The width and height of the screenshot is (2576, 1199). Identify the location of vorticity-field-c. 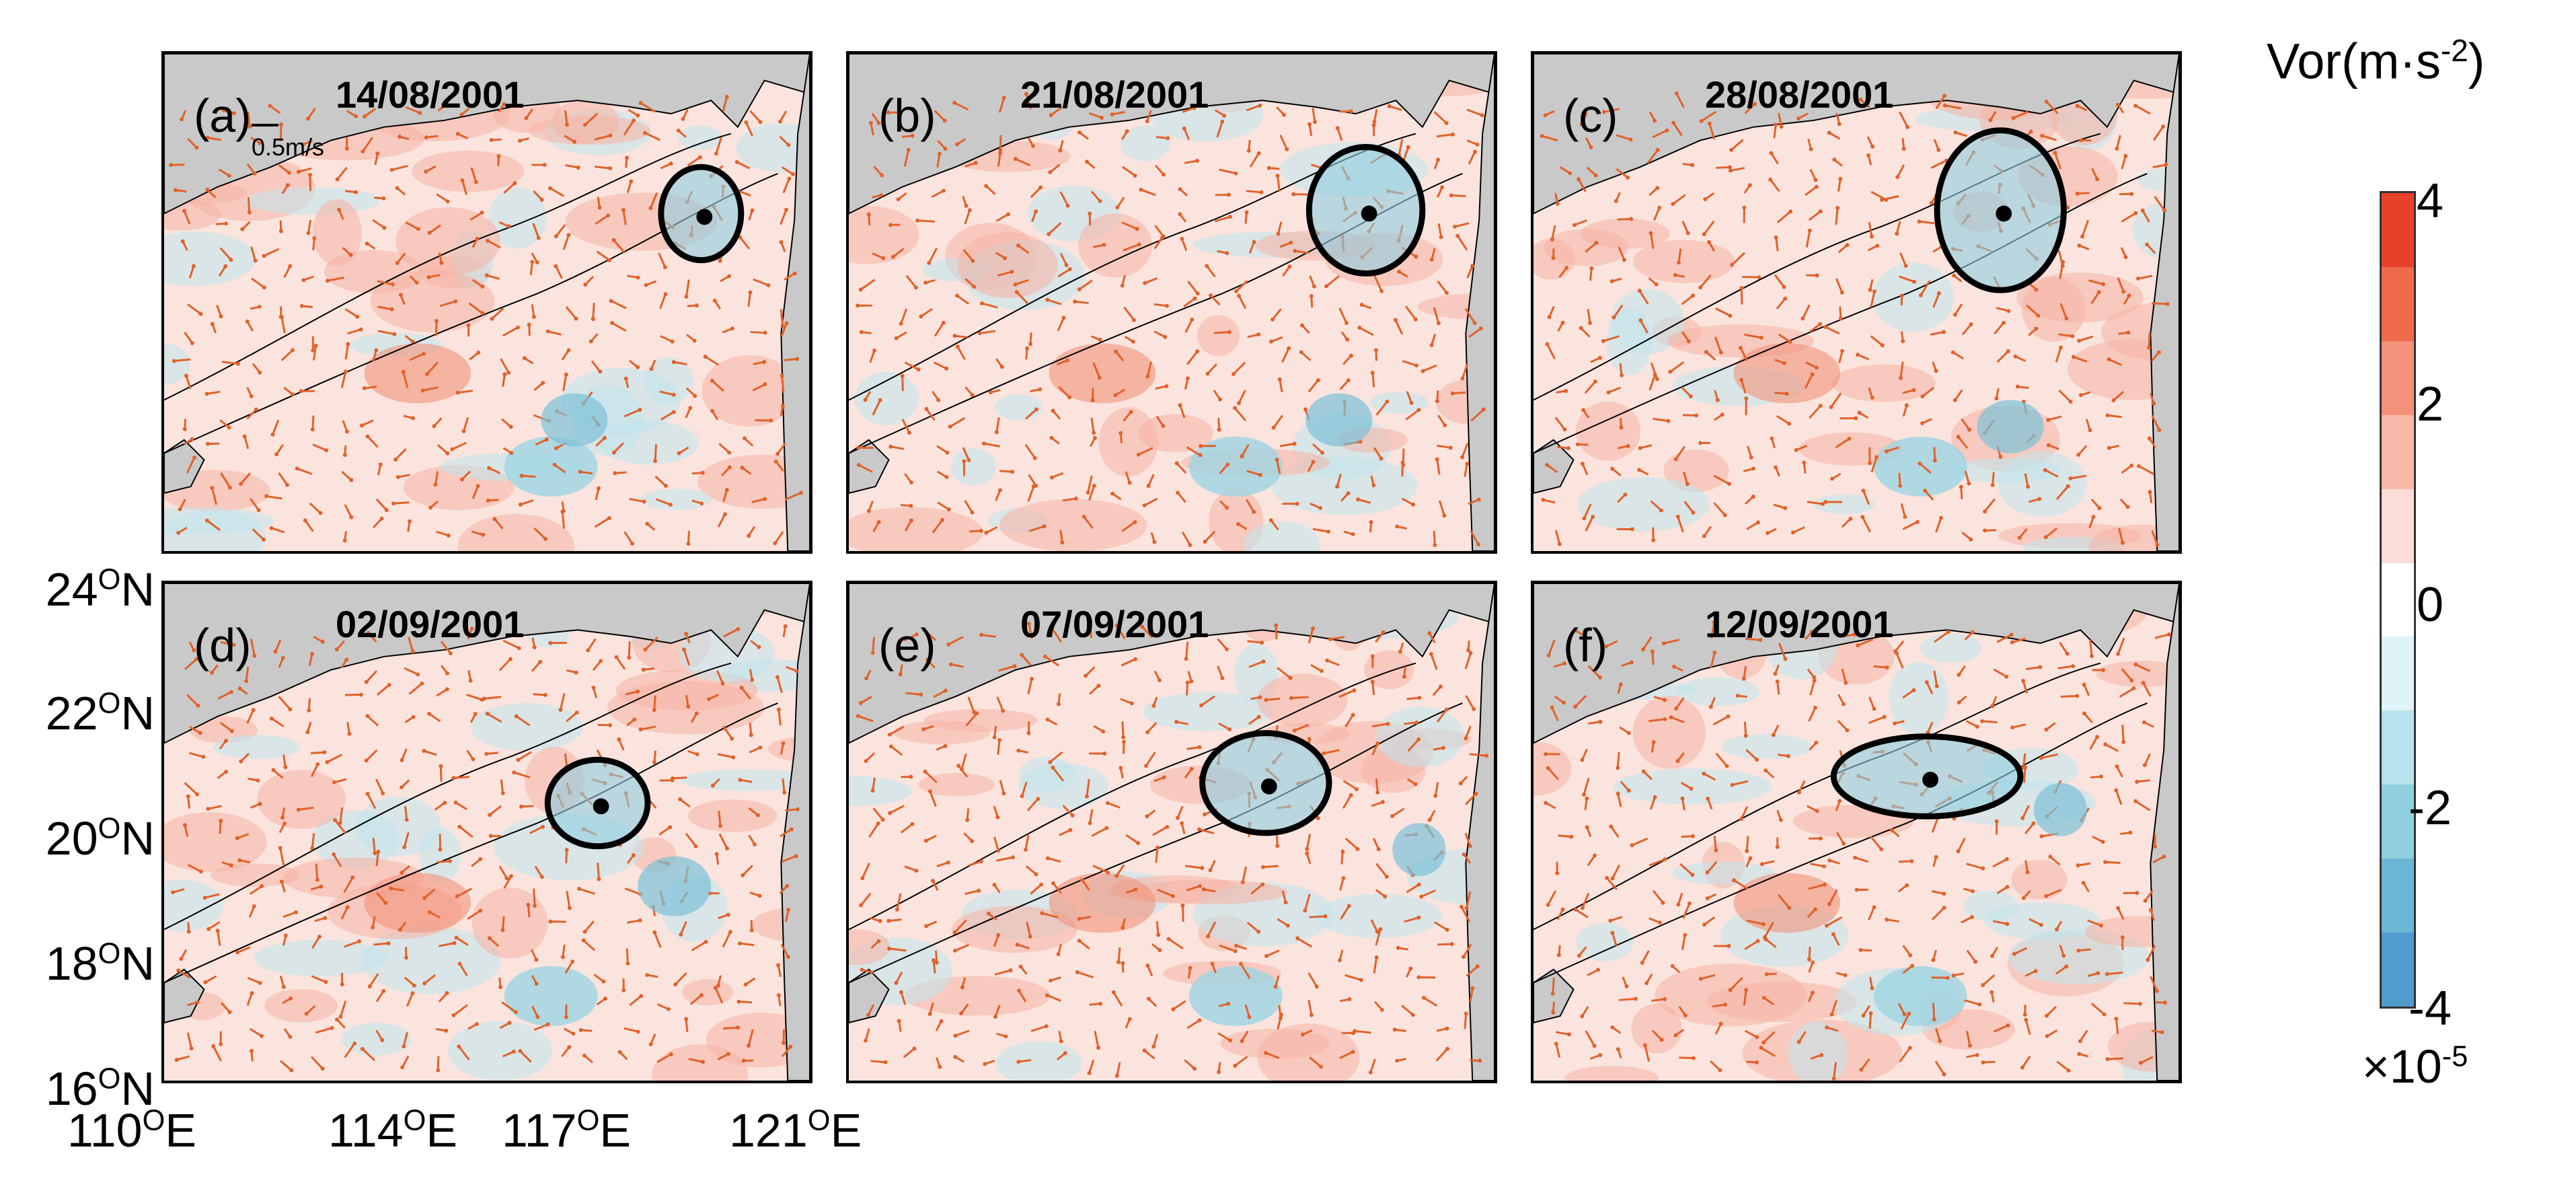
(1856, 302).